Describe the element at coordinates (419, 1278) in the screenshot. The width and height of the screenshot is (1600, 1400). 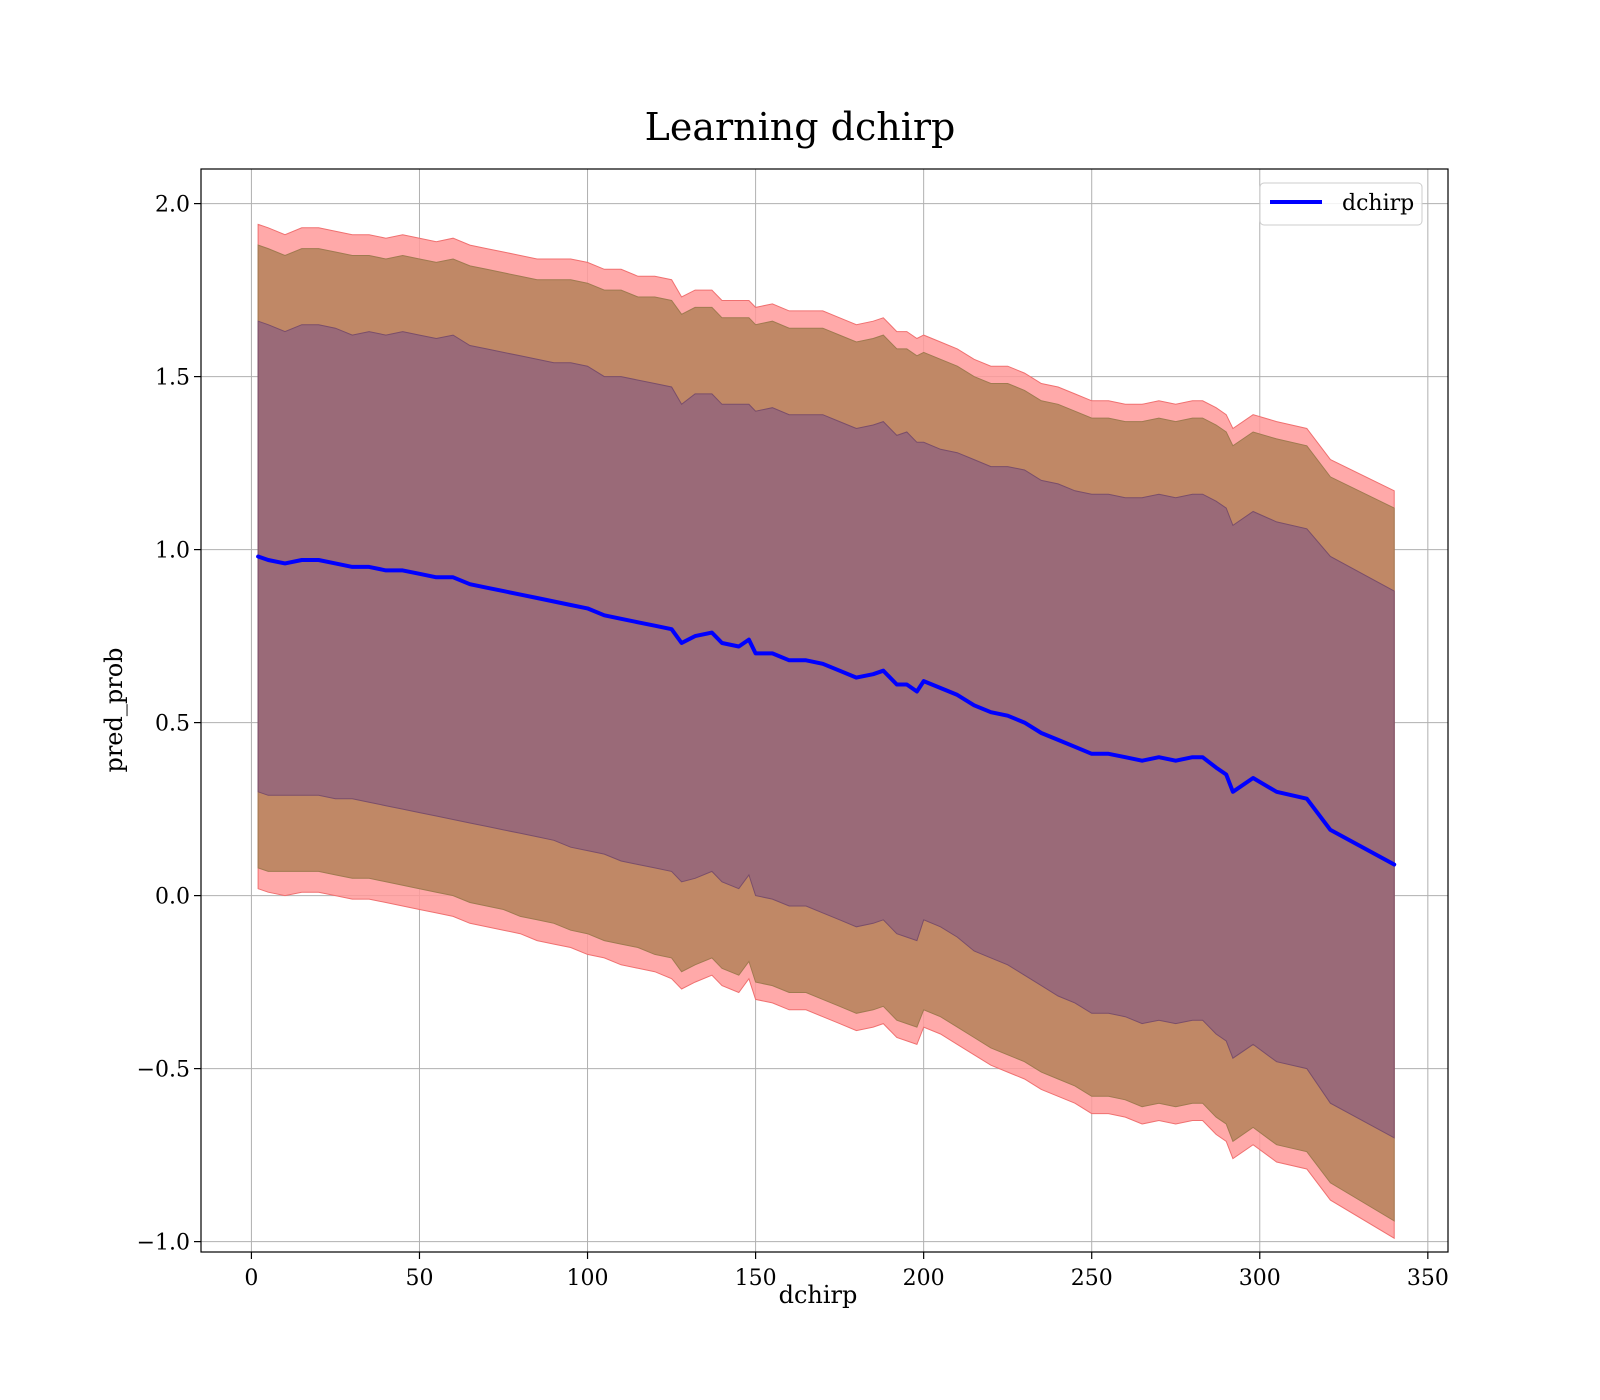
I see `x-tick-label: 50` at that location.